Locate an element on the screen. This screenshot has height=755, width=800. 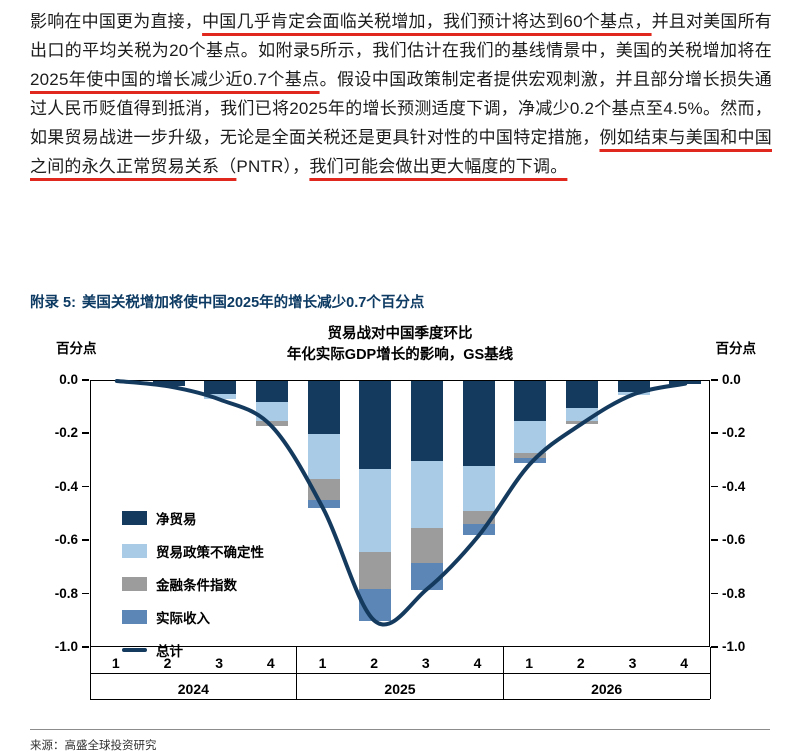
y-tick-label-right: -0.8 is located at coordinates (734, 593).